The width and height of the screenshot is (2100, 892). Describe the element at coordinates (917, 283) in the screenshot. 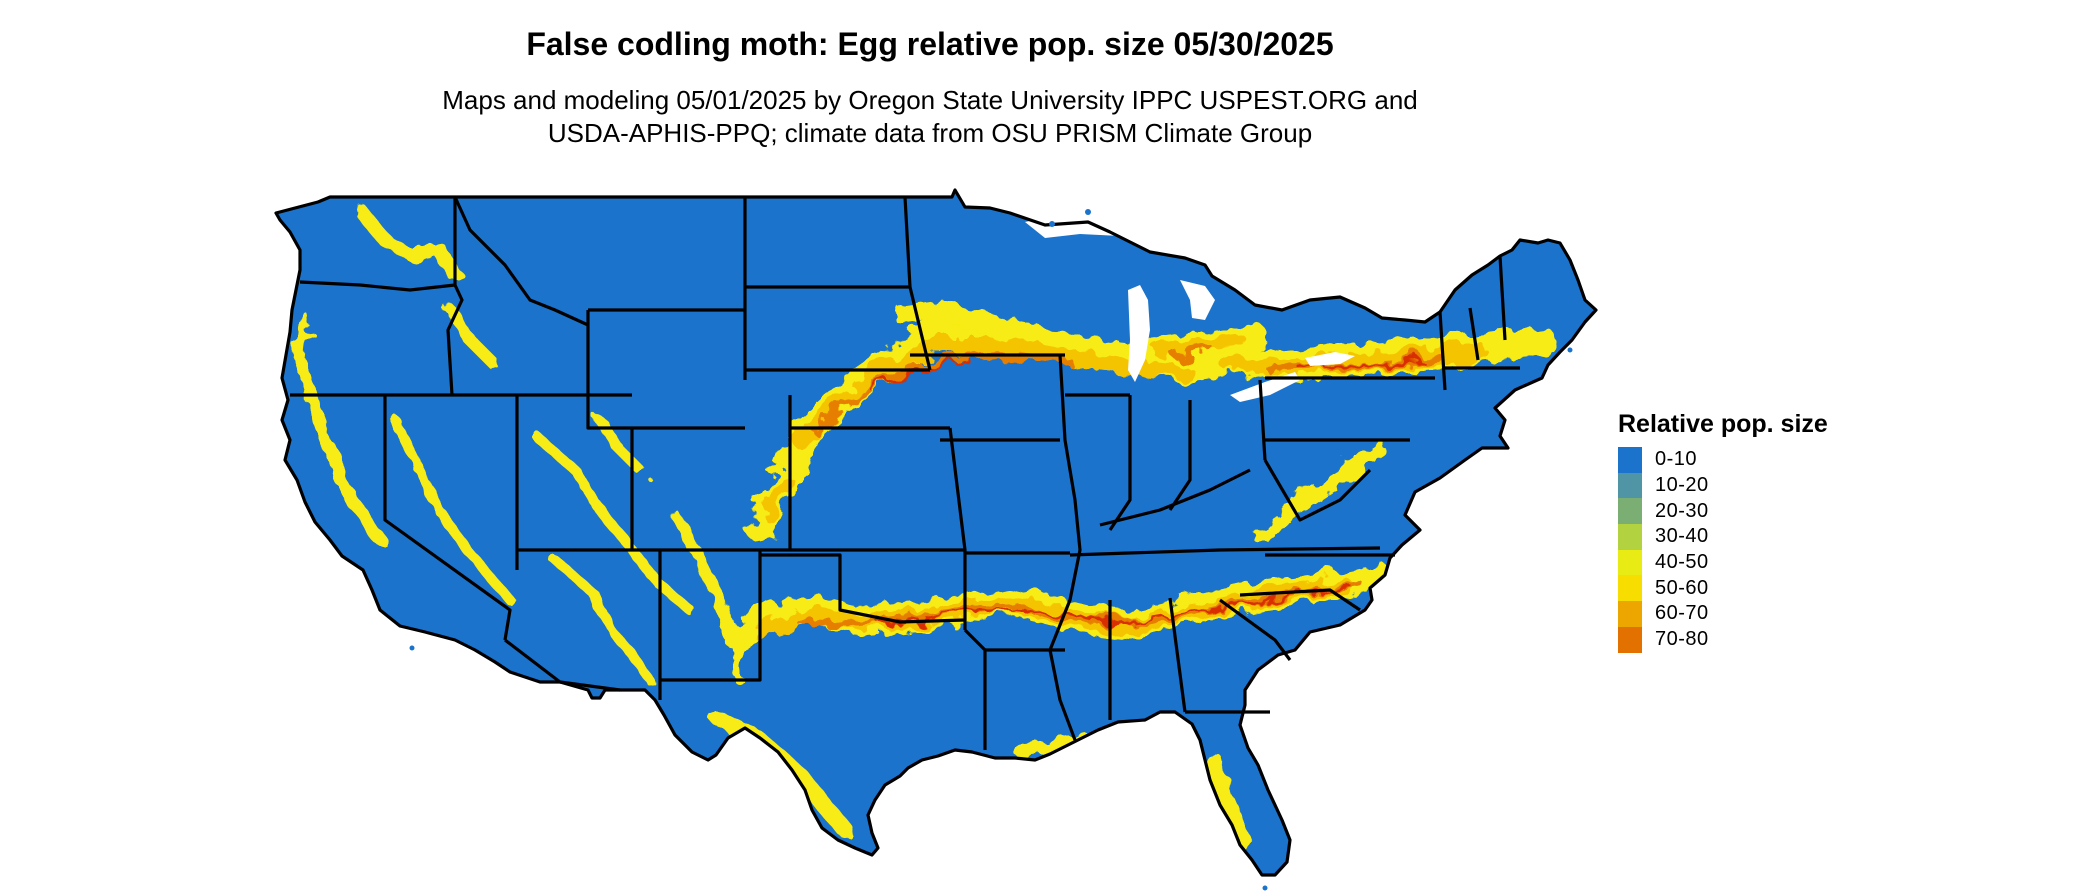

I see `border-mn-ia` at that location.